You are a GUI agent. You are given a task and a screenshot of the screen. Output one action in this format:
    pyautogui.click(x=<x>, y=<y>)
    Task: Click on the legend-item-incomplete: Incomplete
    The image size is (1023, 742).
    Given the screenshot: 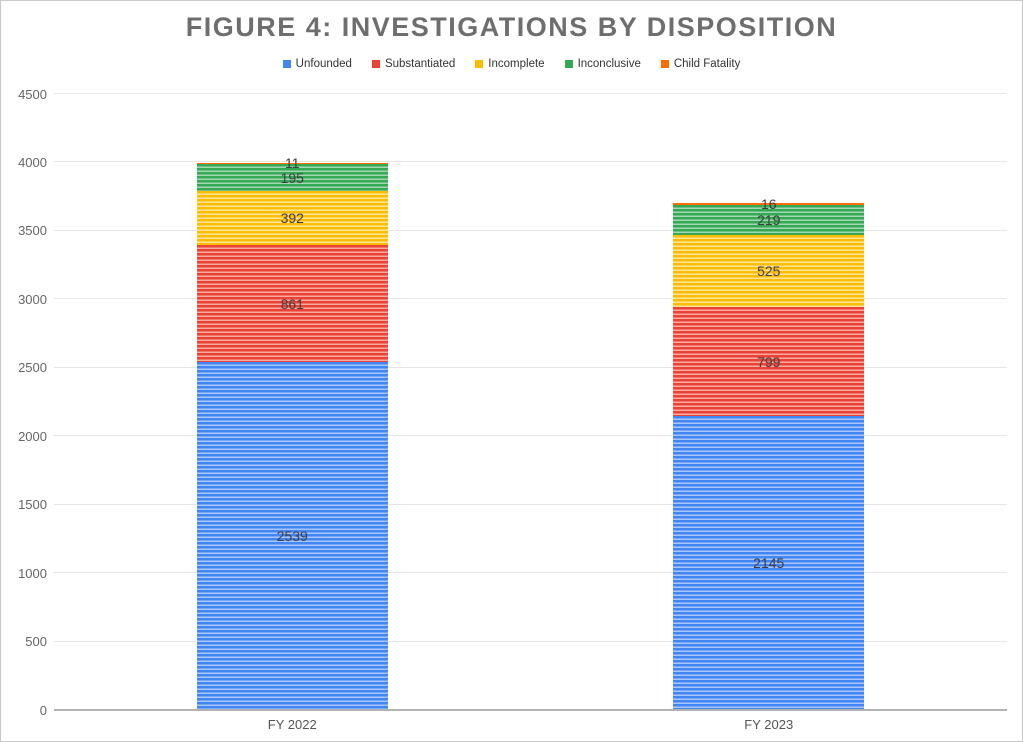 What is the action you would take?
    pyautogui.click(x=510, y=64)
    